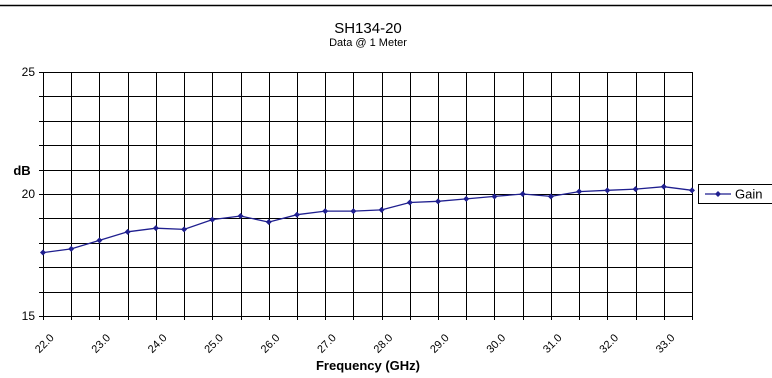  I want to click on y-tick-label: 15, so click(29, 316).